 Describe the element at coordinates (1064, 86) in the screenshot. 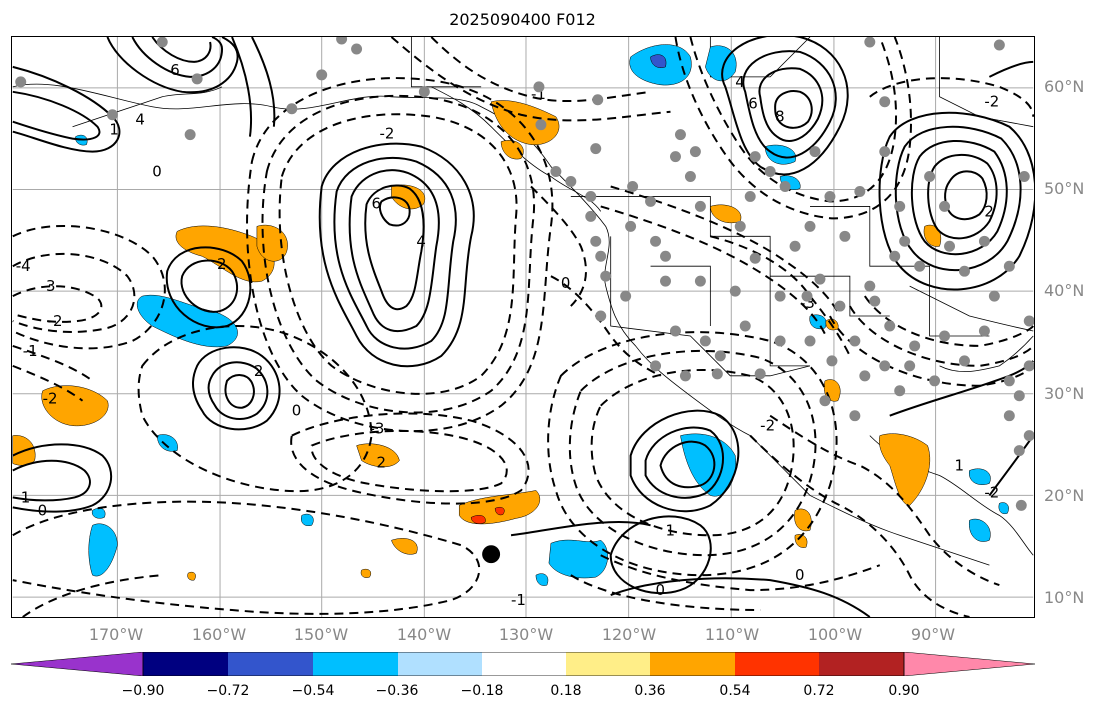

I see `lat-label-60n: 60°N` at that location.